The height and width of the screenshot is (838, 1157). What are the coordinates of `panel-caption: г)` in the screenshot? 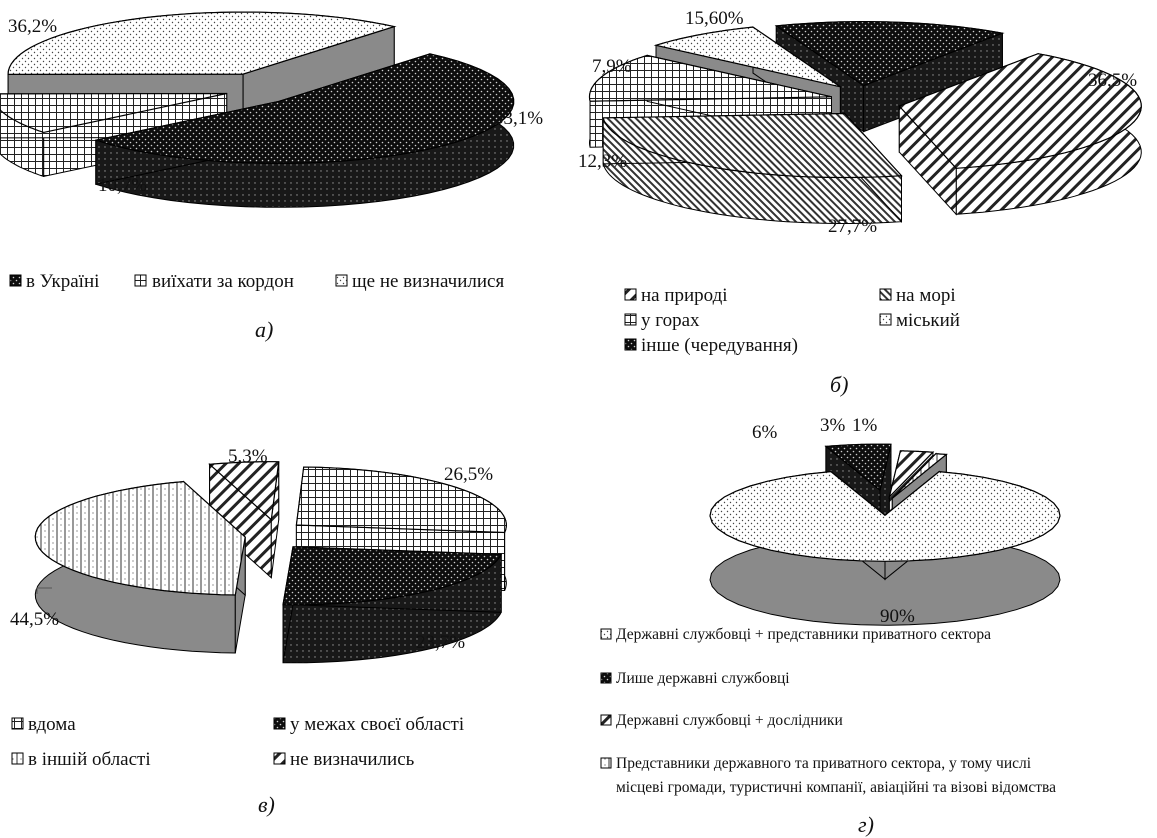 It's located at (866, 824).